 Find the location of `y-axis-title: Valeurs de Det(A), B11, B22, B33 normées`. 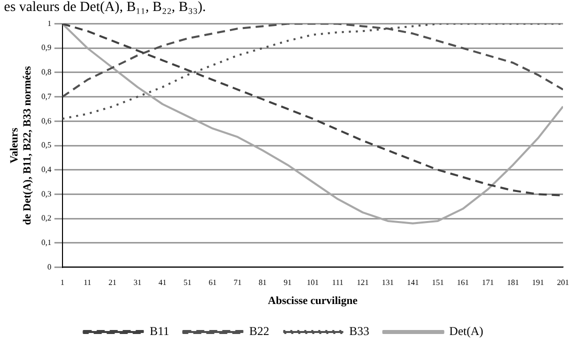

y-axis-title: Valeurs de Det(A), B11, B22, B33 normées is located at coordinates (21, 145).